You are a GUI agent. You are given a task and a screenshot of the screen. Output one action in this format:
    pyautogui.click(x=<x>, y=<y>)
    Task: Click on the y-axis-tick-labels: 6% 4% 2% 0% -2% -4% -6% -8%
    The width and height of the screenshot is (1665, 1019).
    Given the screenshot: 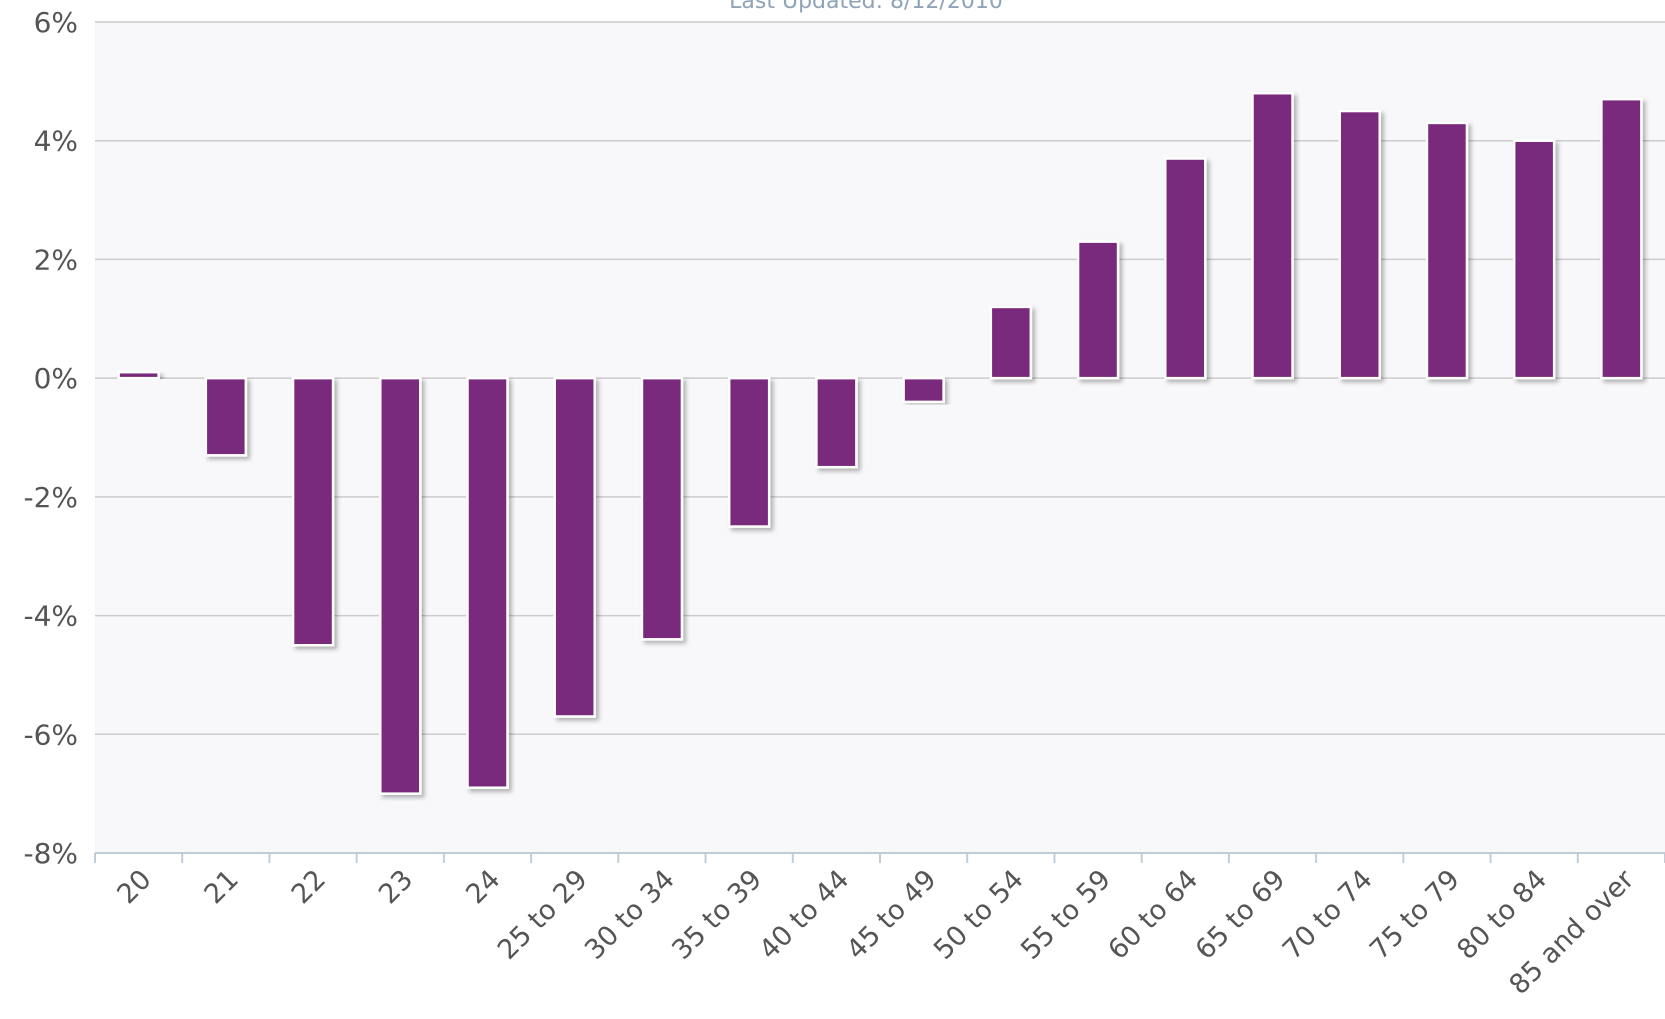 What is the action you would take?
    pyautogui.click(x=50, y=438)
    